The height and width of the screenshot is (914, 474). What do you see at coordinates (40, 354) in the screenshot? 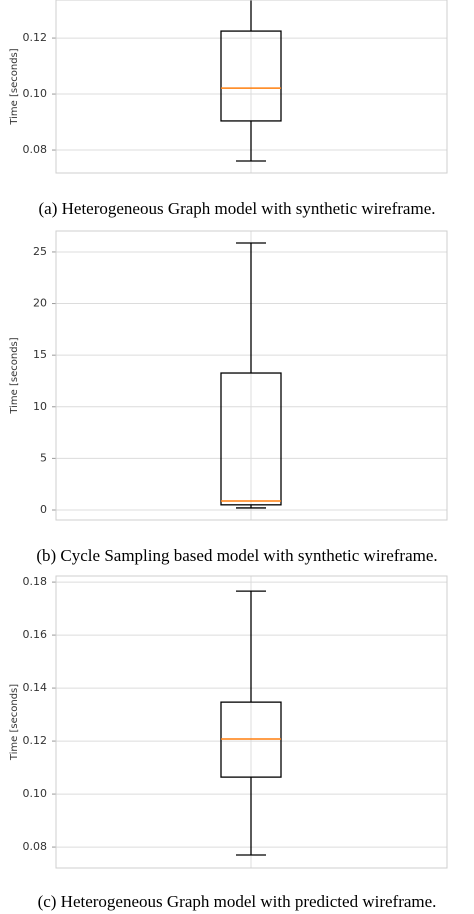
I see `y-tick-label: 15` at bounding box center [40, 354].